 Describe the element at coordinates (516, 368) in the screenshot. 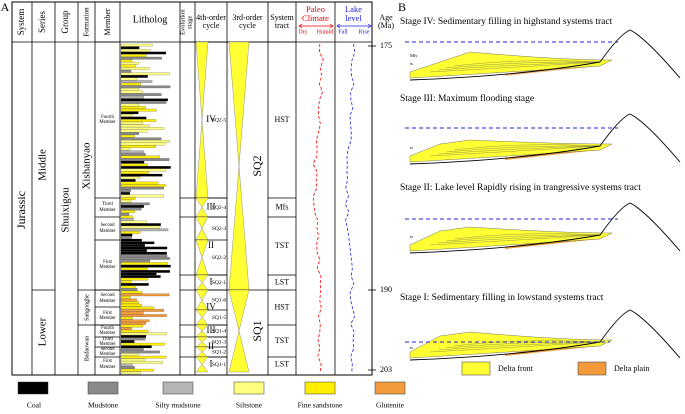

I see `legend-label: Delta front` at that location.